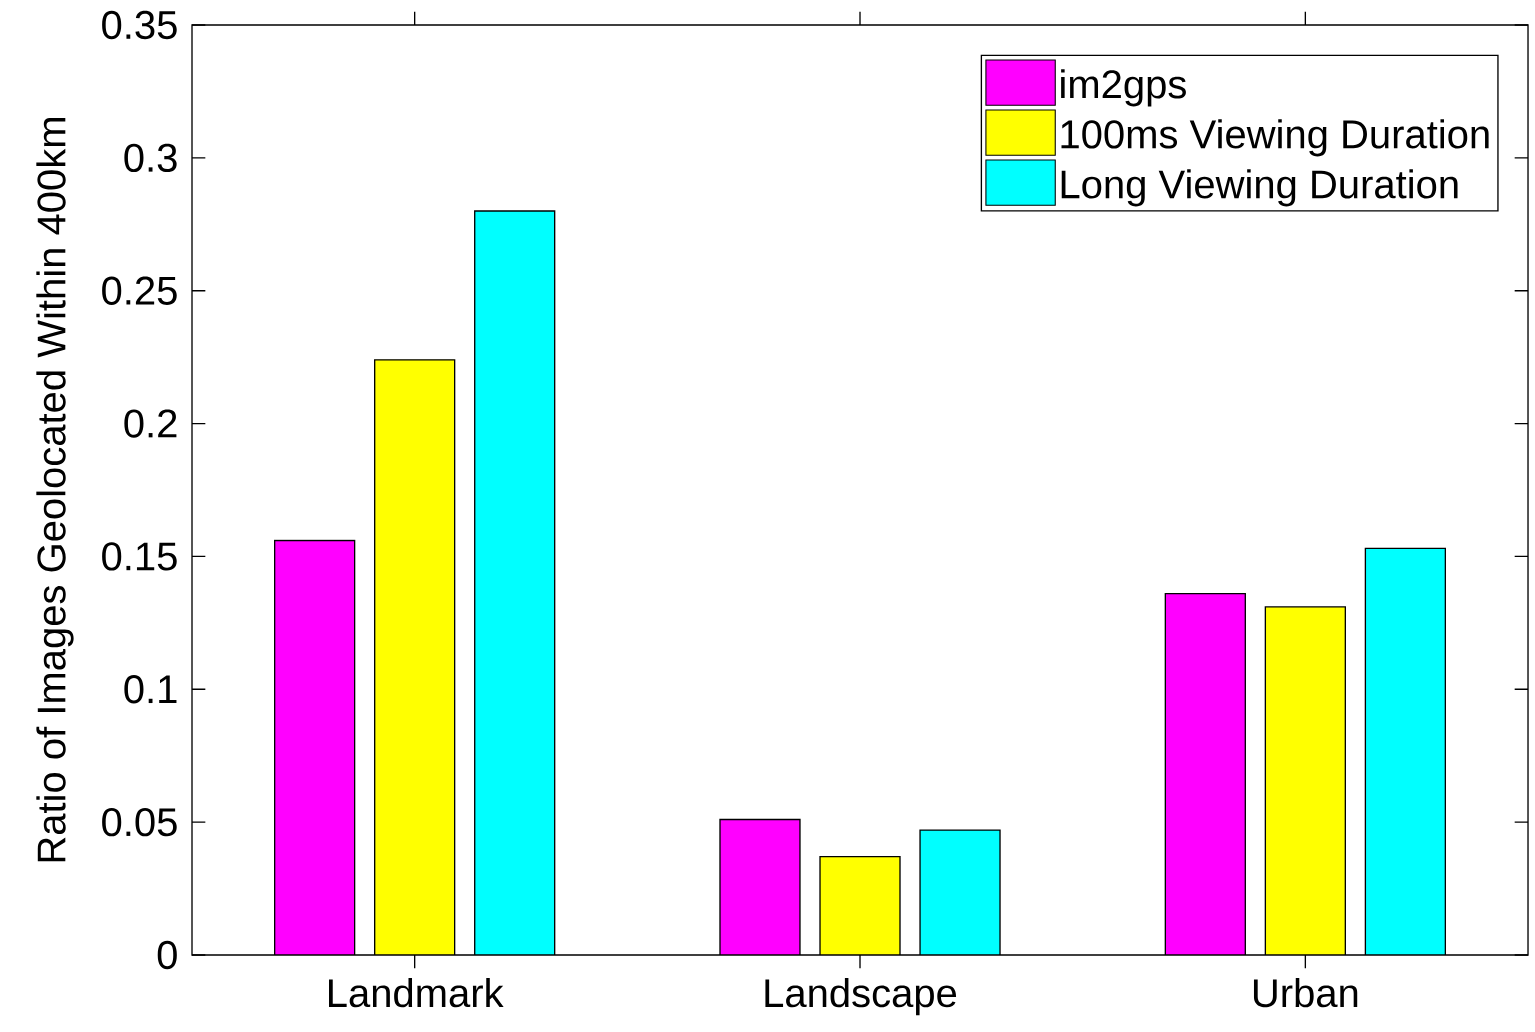 The height and width of the screenshot is (1032, 1535). I want to click on y-tick-label: 0.15, so click(139, 556).